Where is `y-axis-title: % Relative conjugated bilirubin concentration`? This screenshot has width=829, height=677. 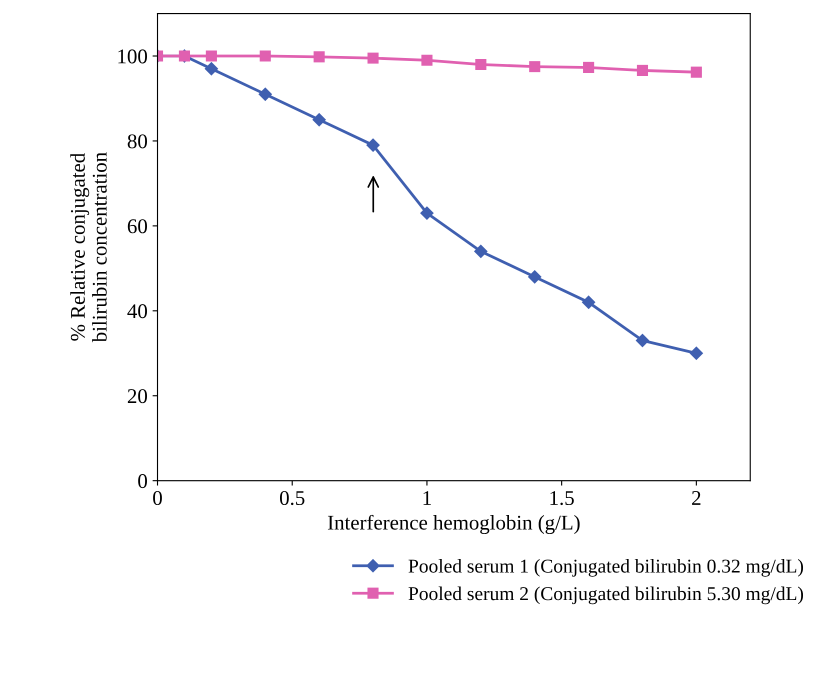 y-axis-title: % Relative conjugated bilirubin concentration is located at coordinates (88, 247).